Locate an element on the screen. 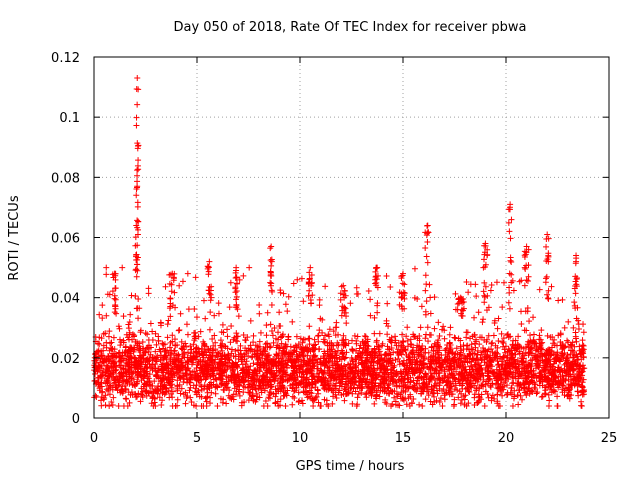 The width and height of the screenshot is (640, 480). x-tick-label: 10 is located at coordinates (300, 438).